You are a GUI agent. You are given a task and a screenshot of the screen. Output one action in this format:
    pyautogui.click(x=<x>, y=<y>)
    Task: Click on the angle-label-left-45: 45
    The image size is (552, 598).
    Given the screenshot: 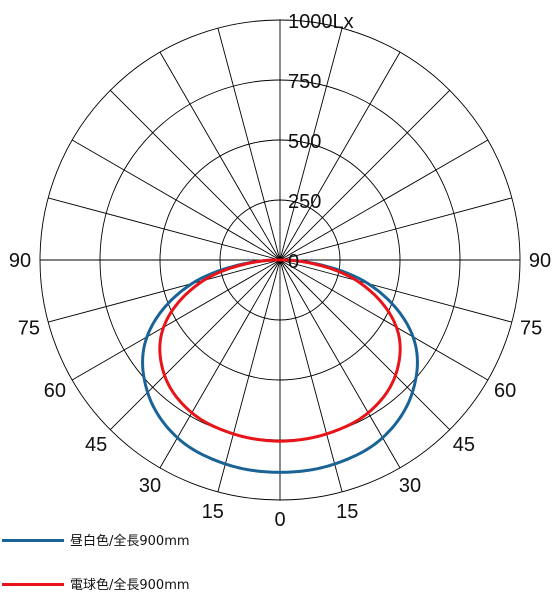 What is the action you would take?
    pyautogui.click(x=96, y=445)
    